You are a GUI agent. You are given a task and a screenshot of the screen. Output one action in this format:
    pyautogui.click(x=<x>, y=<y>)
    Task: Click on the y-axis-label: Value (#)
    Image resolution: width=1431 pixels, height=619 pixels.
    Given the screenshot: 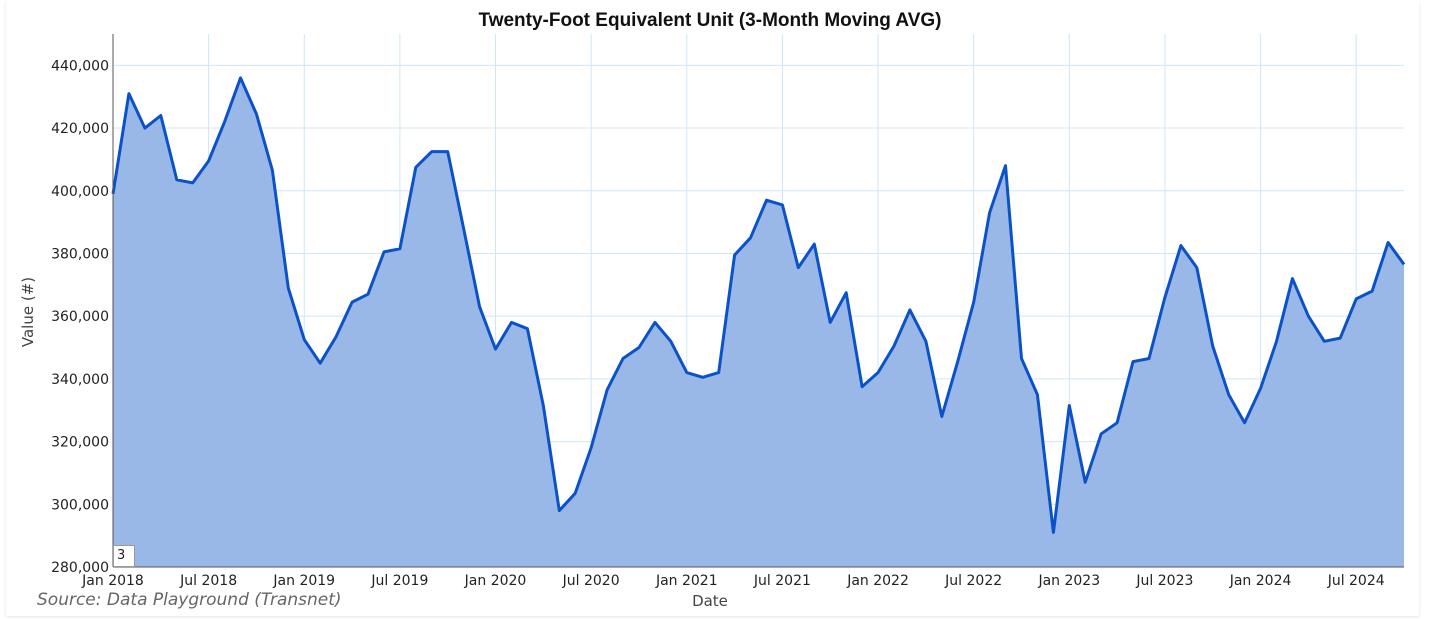 What is the action you would take?
    pyautogui.click(x=28, y=312)
    